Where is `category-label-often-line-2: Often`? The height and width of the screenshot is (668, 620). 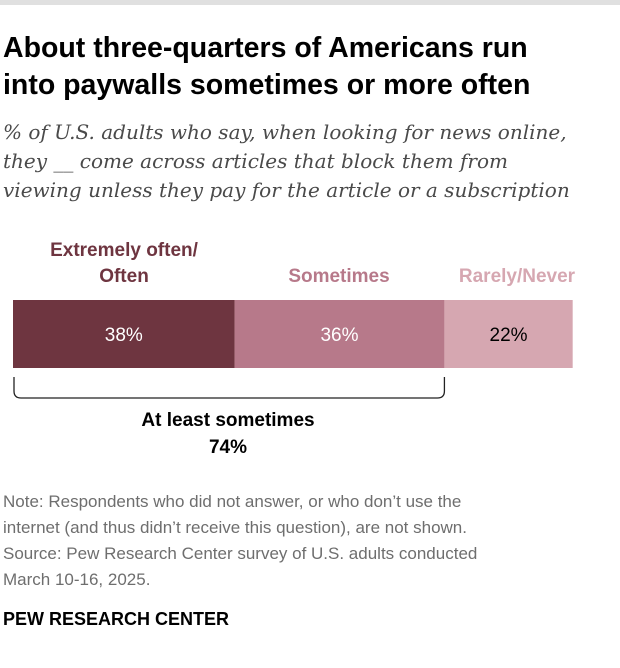 category-label-often-line-2: Often is located at coordinates (124, 276).